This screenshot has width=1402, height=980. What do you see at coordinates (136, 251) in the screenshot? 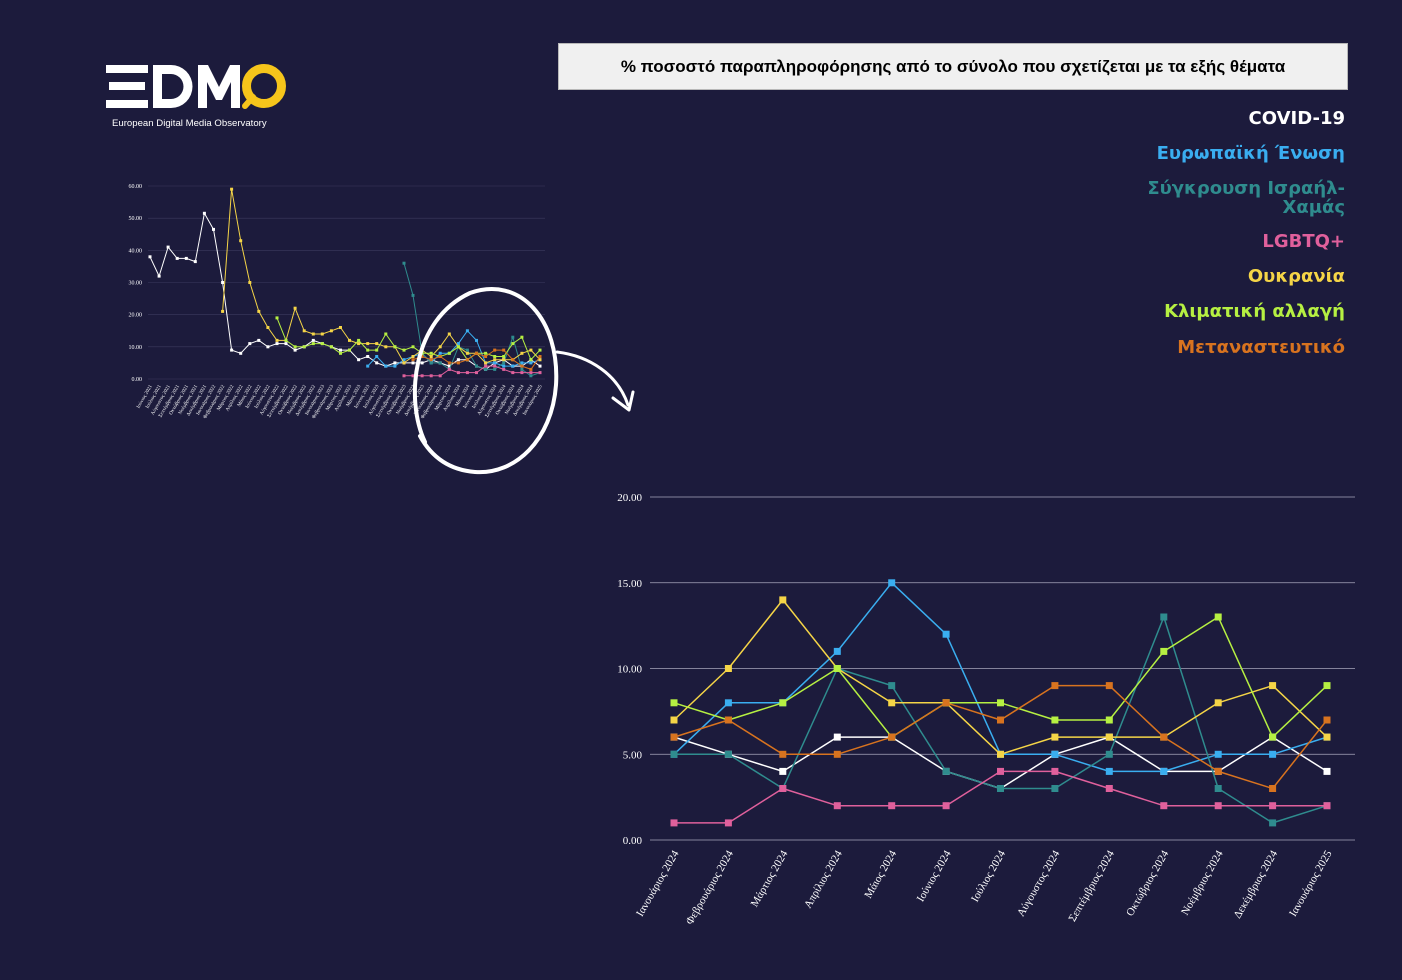
I see `y-tick-label: 40.00` at bounding box center [136, 251].